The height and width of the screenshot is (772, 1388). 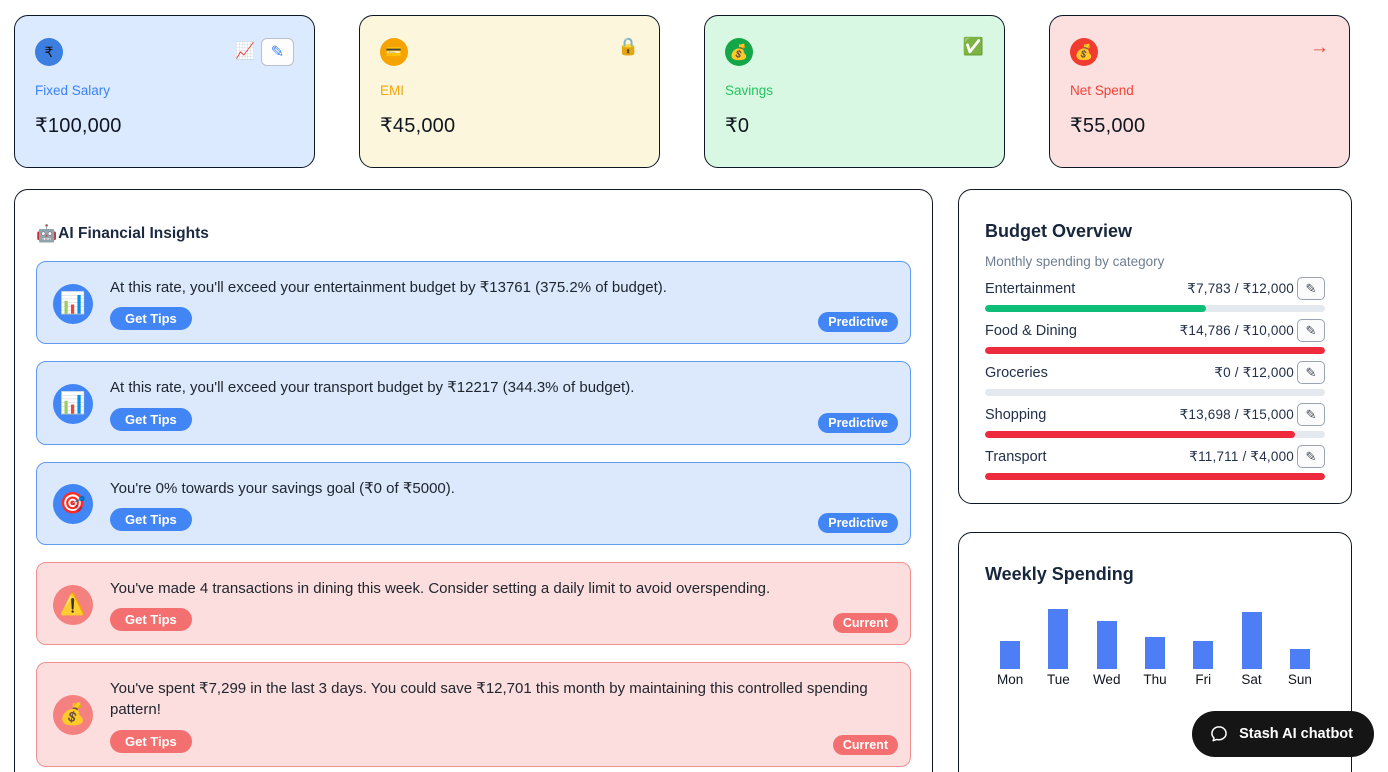 I want to click on budget-amount: ₹0 / ₹12,000, so click(x=1254, y=372).